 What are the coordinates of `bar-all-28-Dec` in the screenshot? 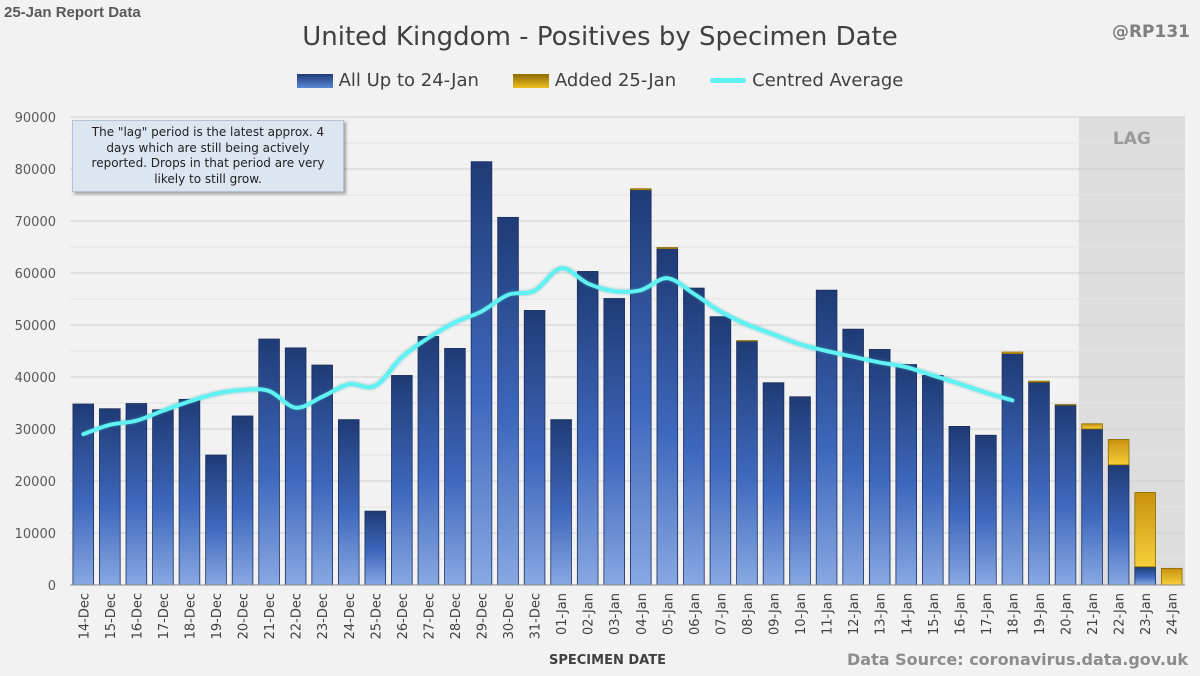 It's located at (455, 466).